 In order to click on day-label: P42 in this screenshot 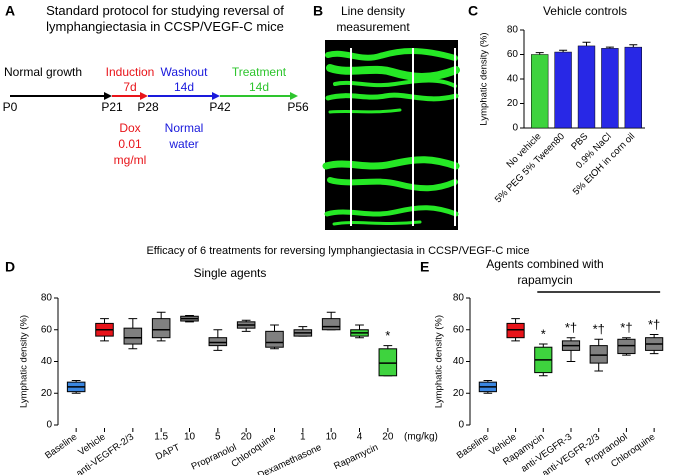, I will do `click(220, 107)`.